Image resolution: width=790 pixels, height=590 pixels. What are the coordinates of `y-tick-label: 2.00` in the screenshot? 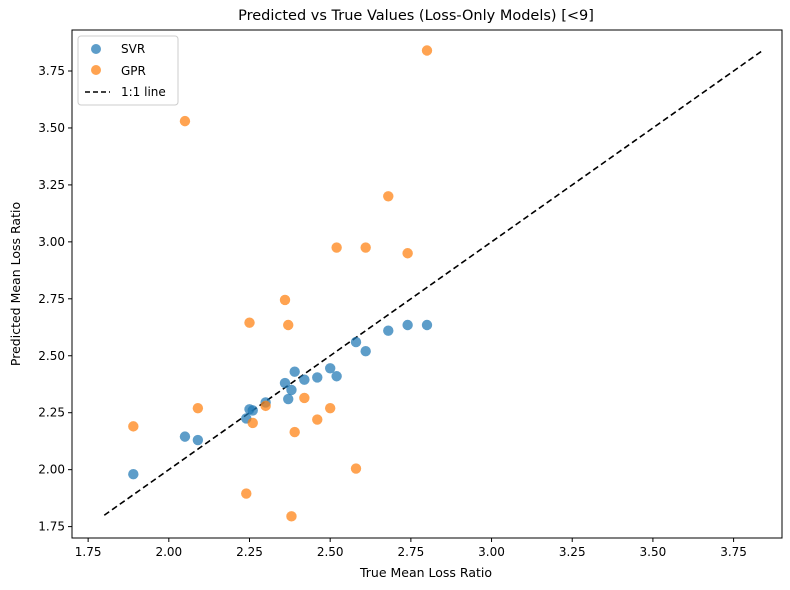 It's located at (51, 470).